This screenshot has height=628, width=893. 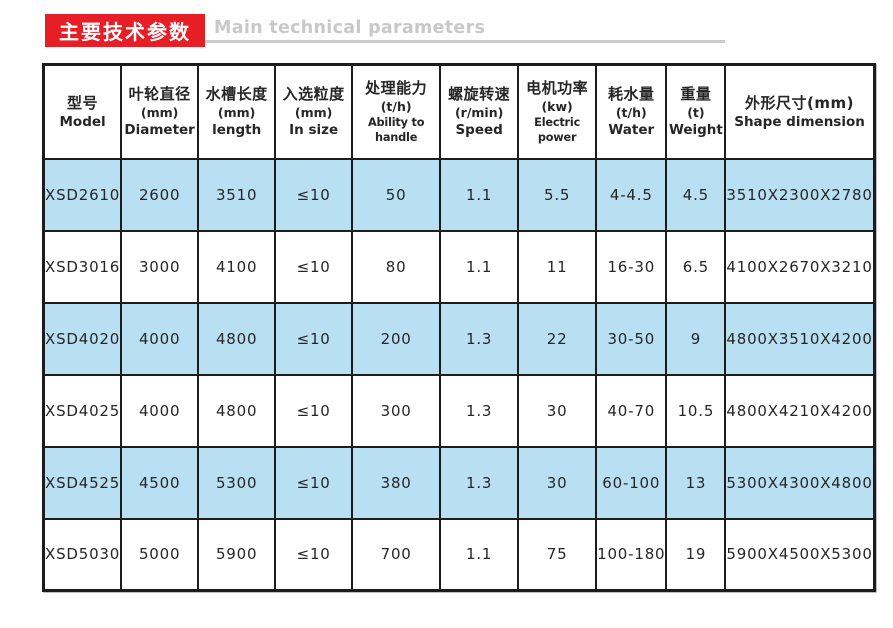 What do you see at coordinates (479, 129) in the screenshot?
I see `col-header-en: Speed` at bounding box center [479, 129].